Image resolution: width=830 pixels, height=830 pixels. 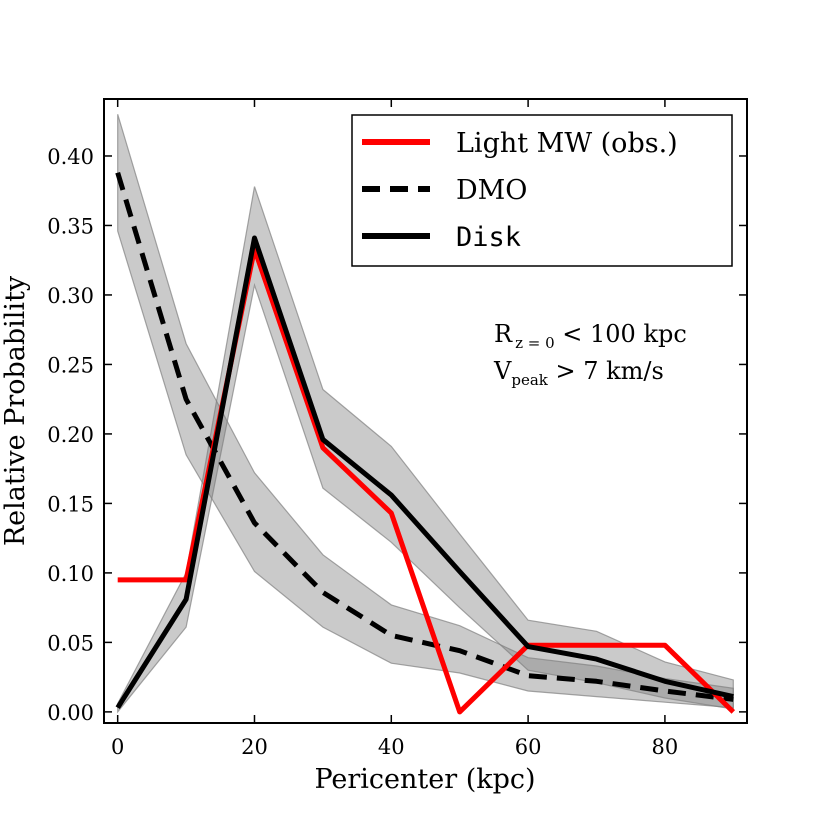 What do you see at coordinates (70, 365) in the screenshot?
I see `y-tick-label-0.25: 0.25` at bounding box center [70, 365].